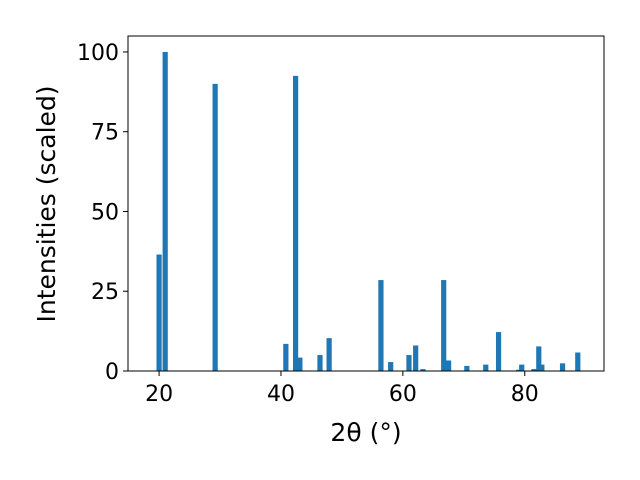 The image size is (640, 480). I want to click on y-tick-label: 100, so click(98, 53).